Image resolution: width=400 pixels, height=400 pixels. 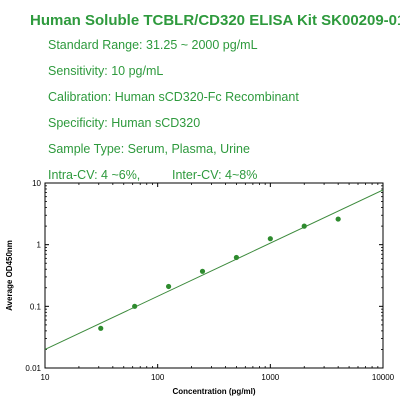 I want to click on y-tick-label: 10, so click(x=36, y=183).